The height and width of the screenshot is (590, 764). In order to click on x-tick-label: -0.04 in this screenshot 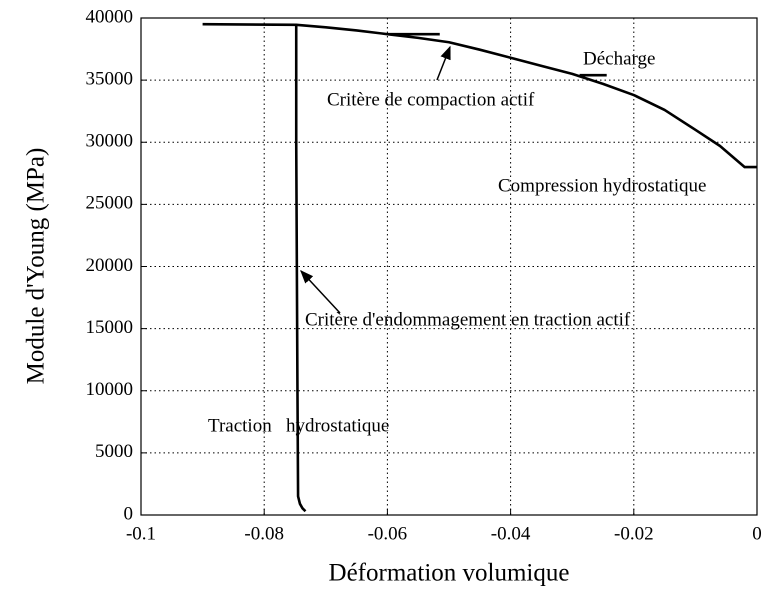, I will do `click(511, 533)`.